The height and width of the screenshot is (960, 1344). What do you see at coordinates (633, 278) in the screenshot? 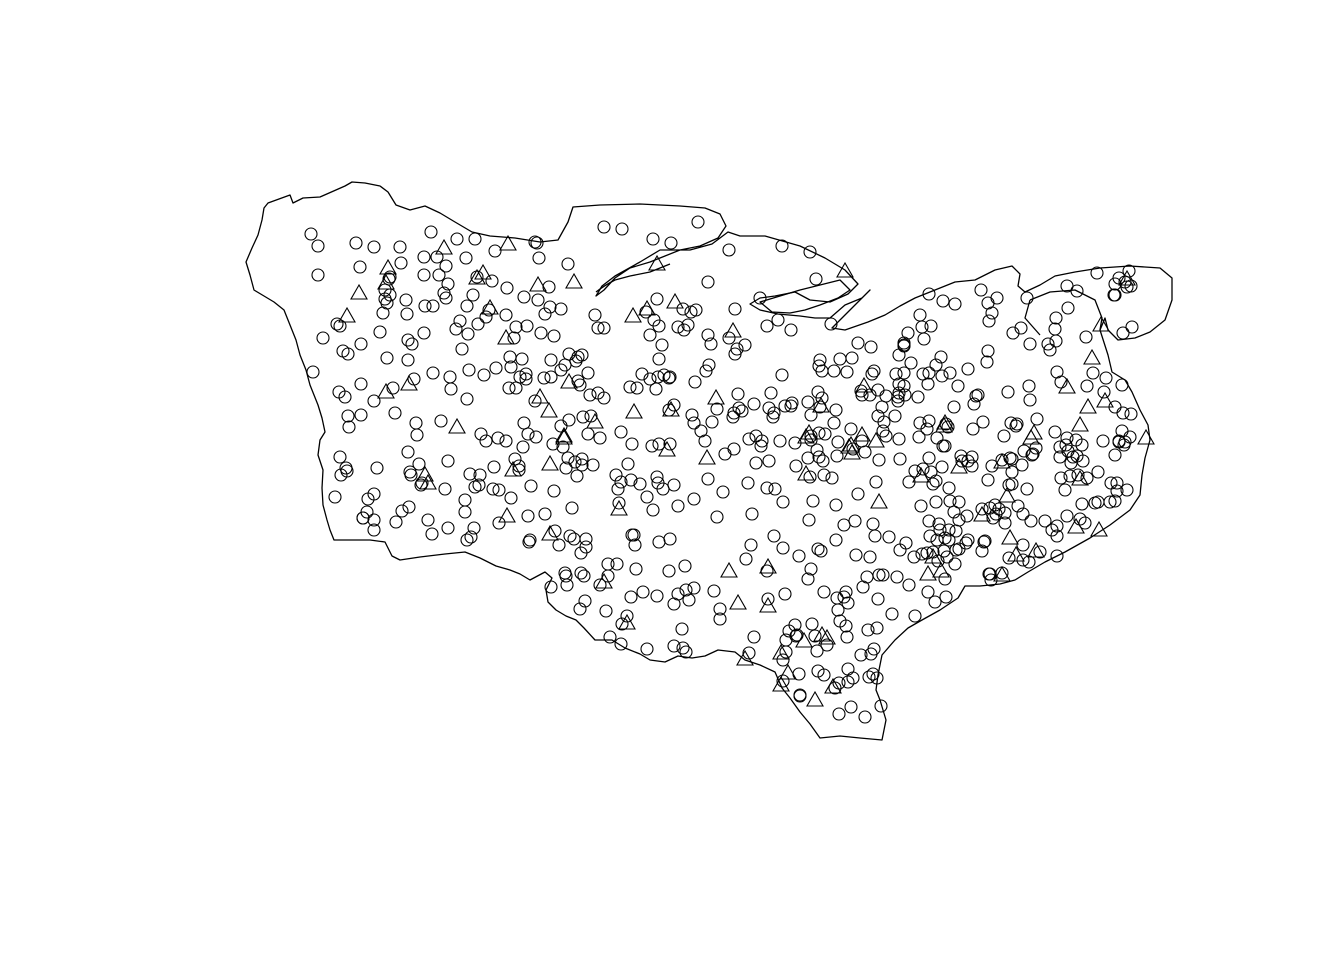
I see `estuary-channel` at bounding box center [633, 278].